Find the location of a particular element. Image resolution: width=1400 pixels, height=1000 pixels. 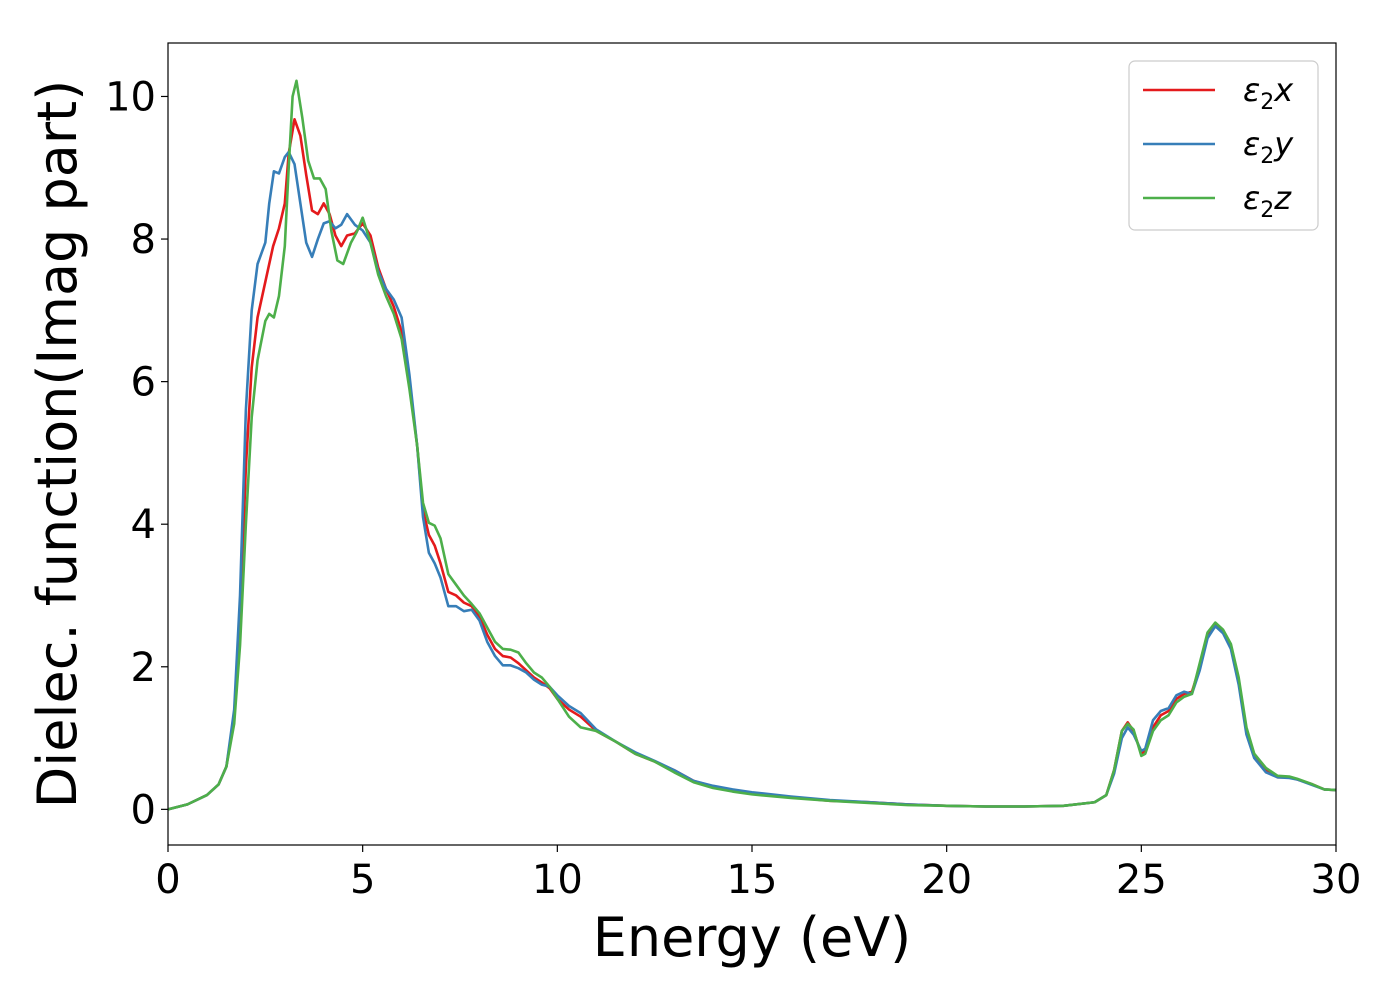

y-axis-ticks: 0 2 4 6 8 10 is located at coordinates (136, 453).